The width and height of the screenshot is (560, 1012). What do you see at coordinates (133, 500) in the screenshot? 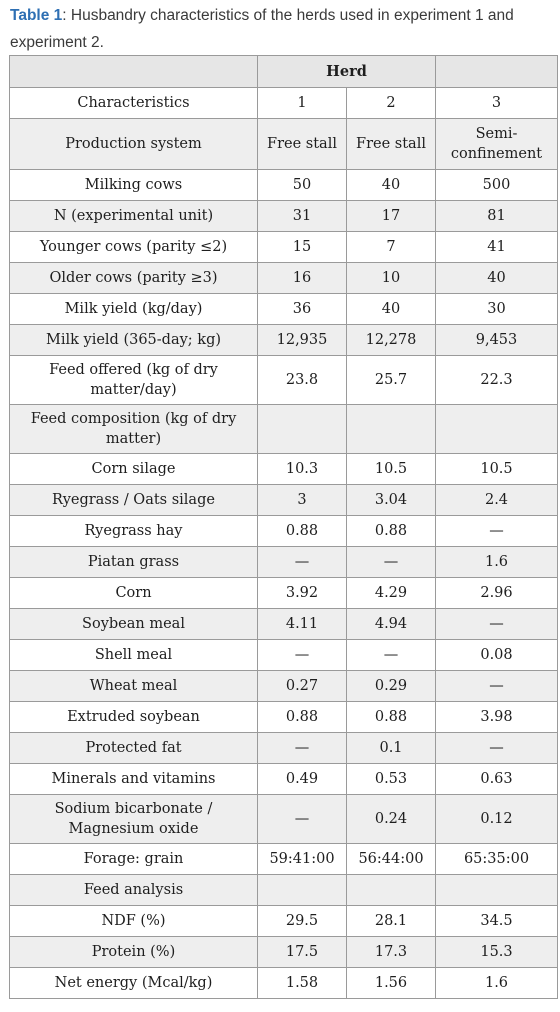
I see `row-label-cell: Ryegrass / Oats silage` at bounding box center [133, 500].